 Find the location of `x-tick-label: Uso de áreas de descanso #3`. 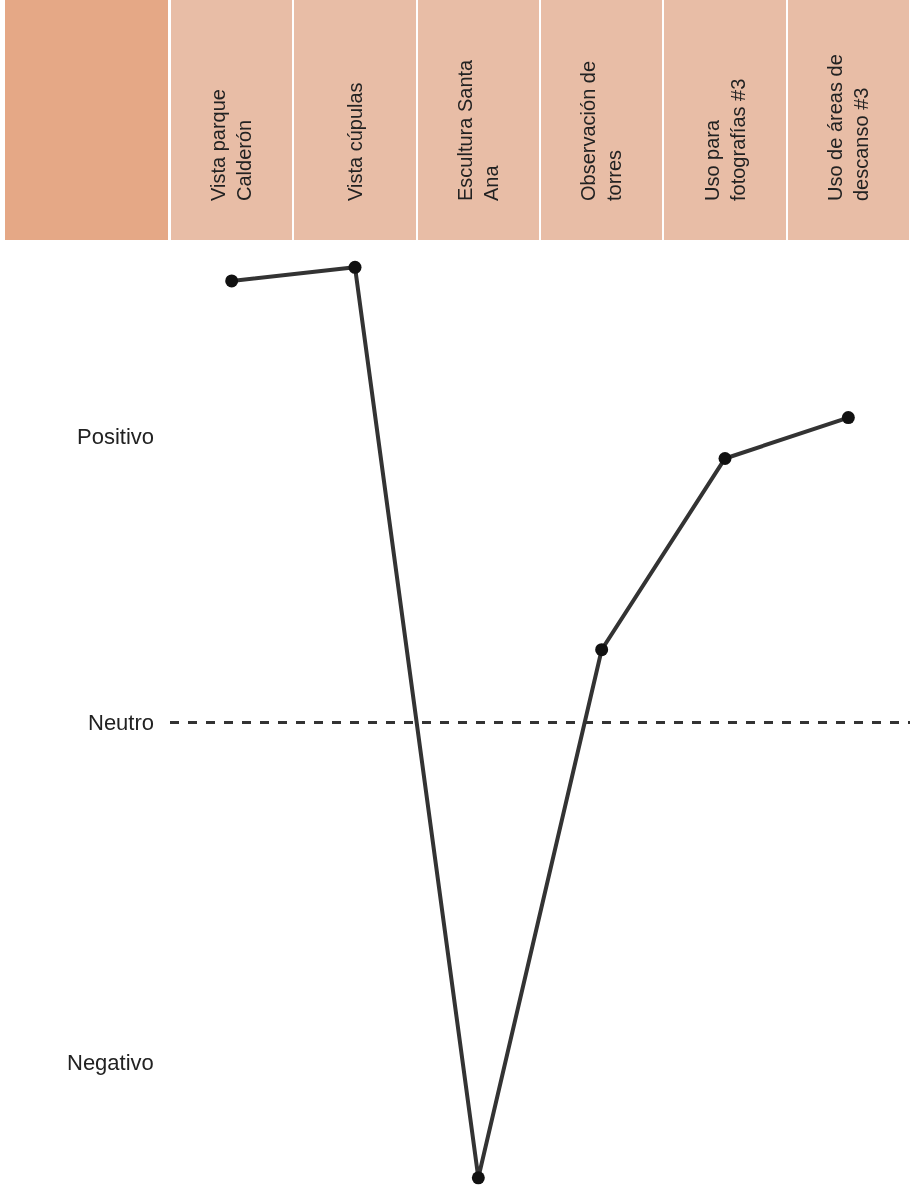

x-tick-label: Uso de áreas de descanso #3 is located at coordinates (847, 127).